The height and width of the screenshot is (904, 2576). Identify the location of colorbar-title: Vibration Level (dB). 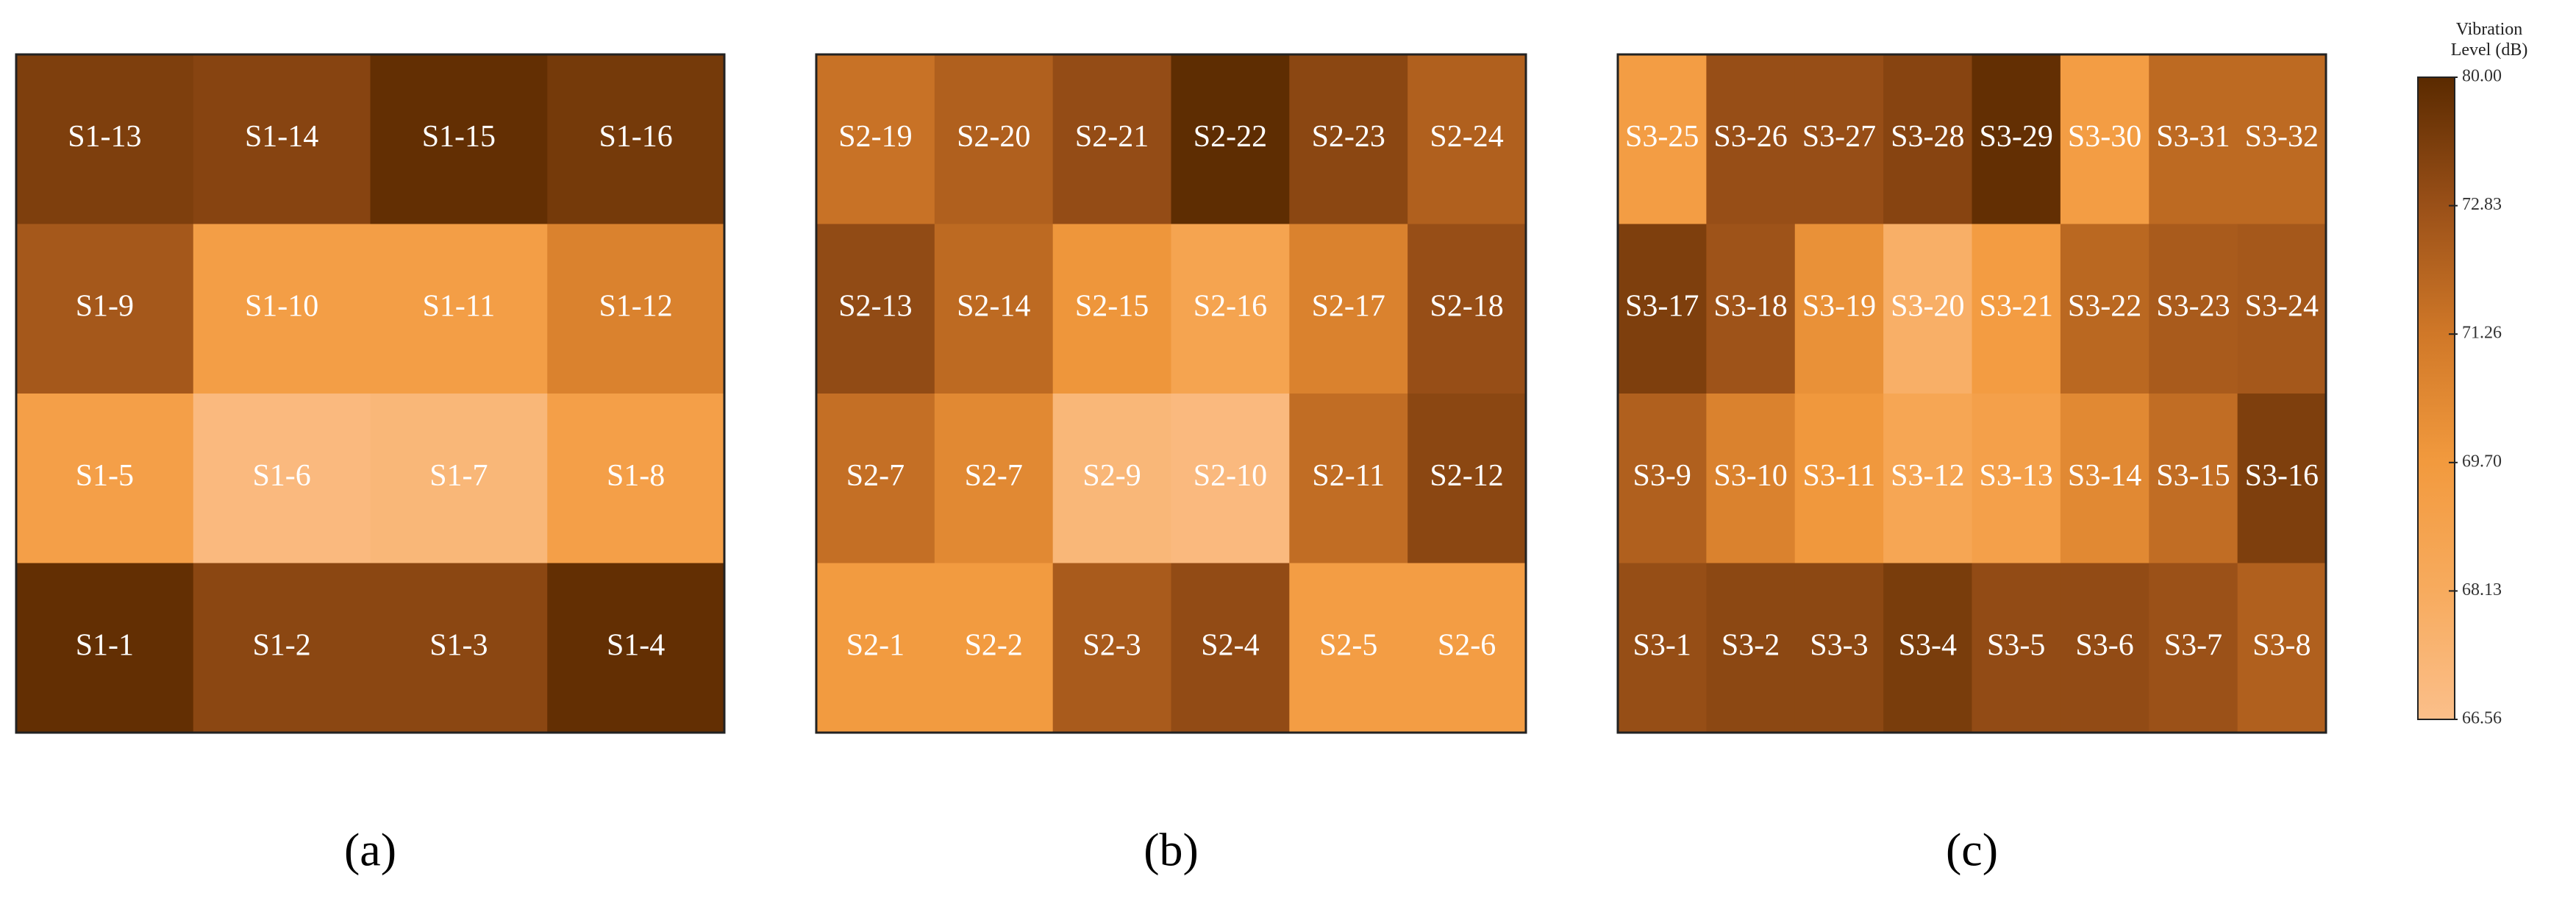
(2489, 40).